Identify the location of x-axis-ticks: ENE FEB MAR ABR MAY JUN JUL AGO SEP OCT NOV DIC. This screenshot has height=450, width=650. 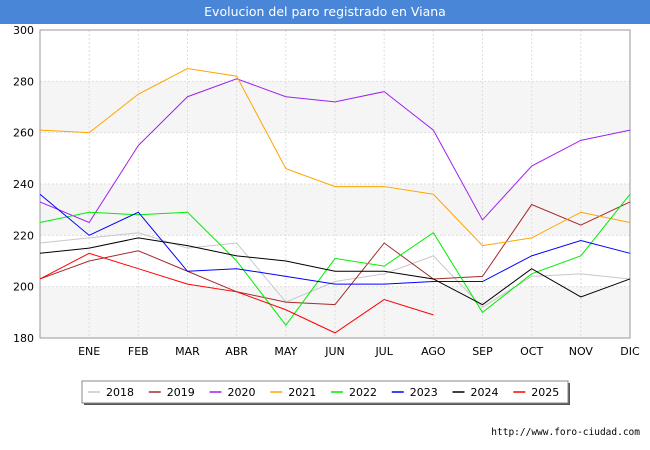
(359, 351).